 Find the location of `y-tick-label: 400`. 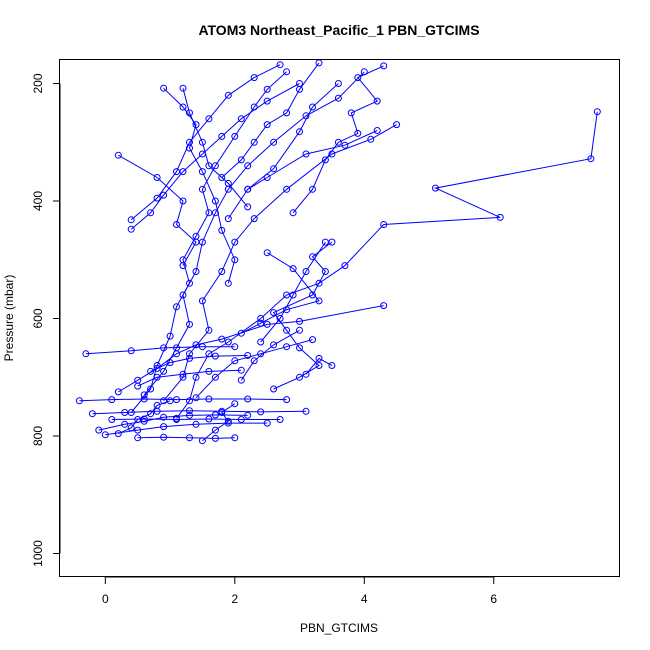

y-tick-label: 400 is located at coordinates (38, 201).